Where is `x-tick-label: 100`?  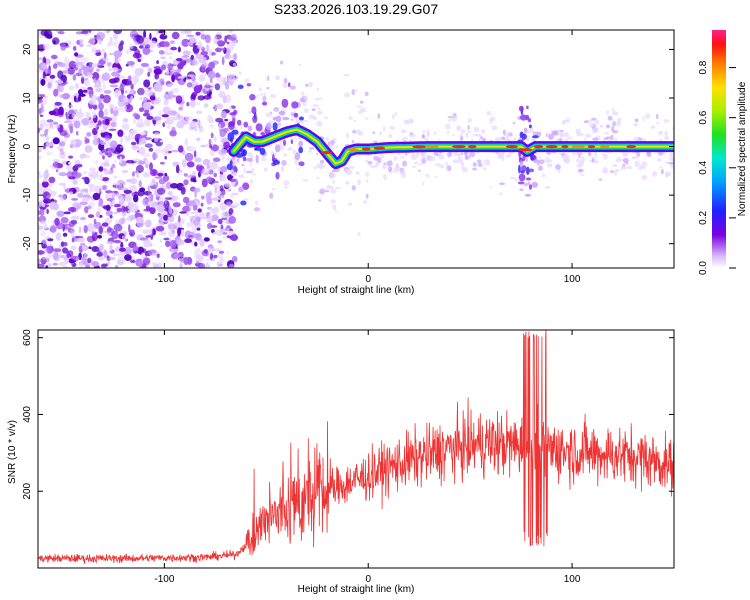
x-tick-label: 100 is located at coordinates (572, 279).